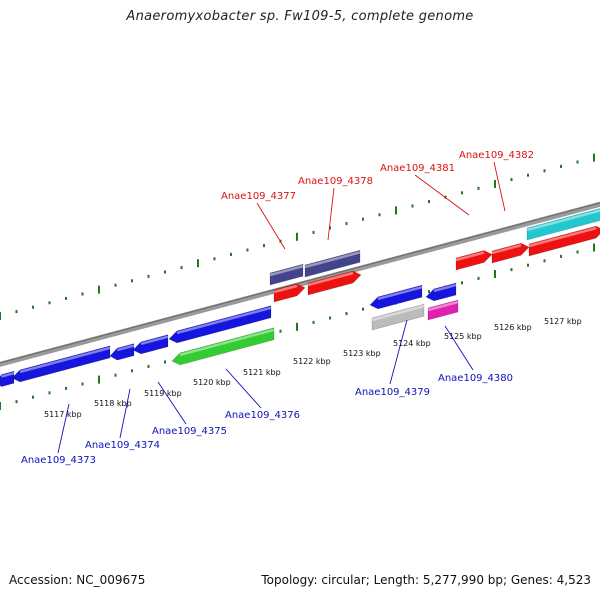  What do you see at coordinates (189, 431) in the screenshot?
I see `gene-label-text: Anae109_4375` at bounding box center [189, 431].